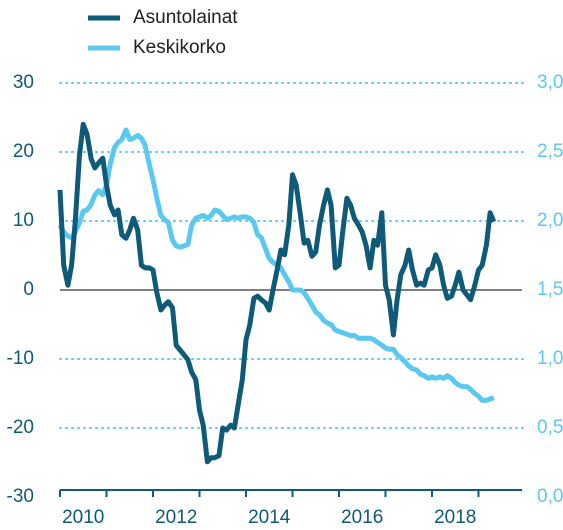 The image size is (563, 530). What do you see at coordinates (550, 289) in the screenshot?
I see `y2-tick-label: 1,5` at bounding box center [550, 289].